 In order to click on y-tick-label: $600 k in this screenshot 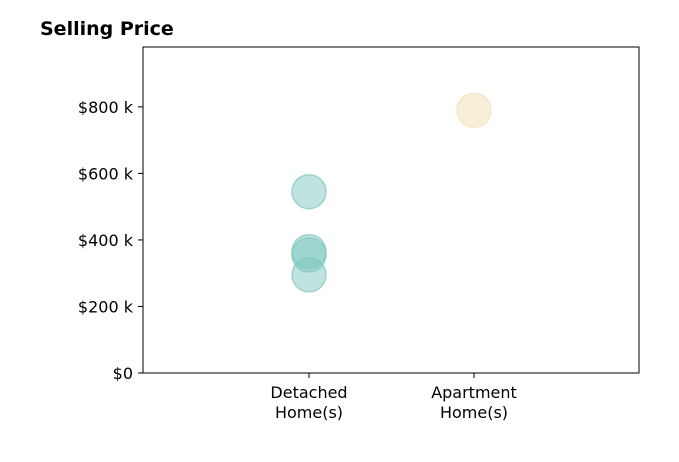, I will do `click(106, 173)`.